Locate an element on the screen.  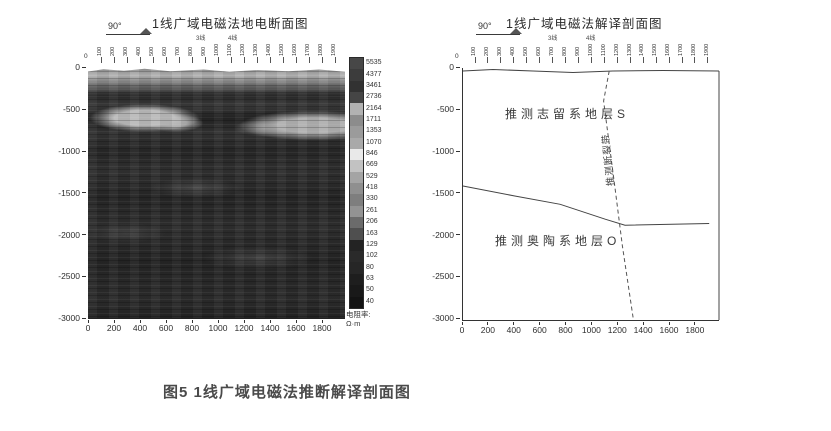
left-azimuth-label: 90° is located at coordinates (115, 26).